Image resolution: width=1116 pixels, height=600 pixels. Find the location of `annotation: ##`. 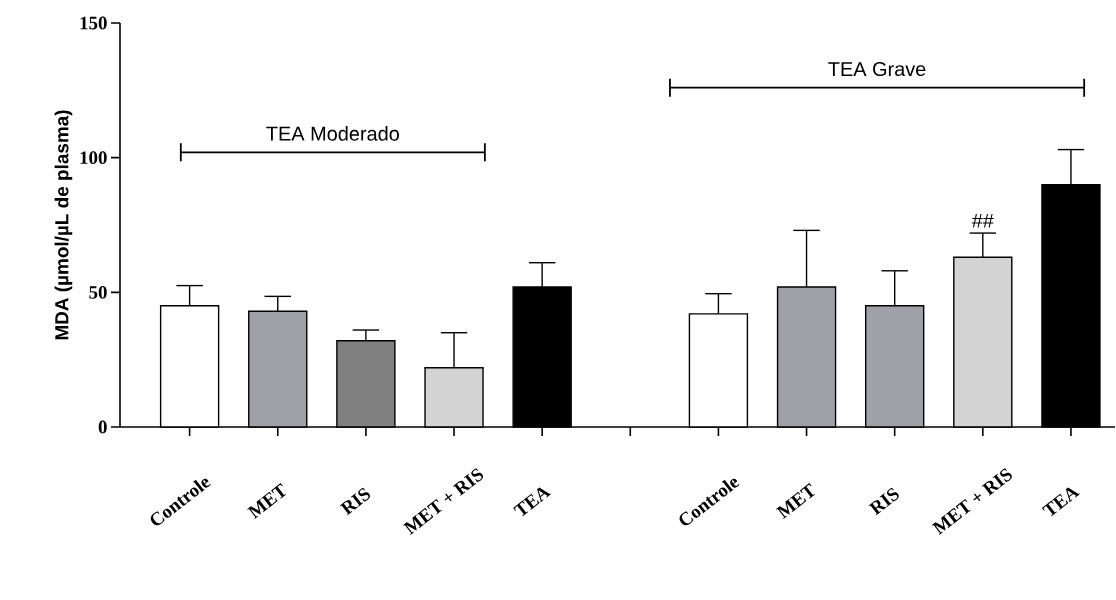

annotation: ## is located at coordinates (982, 220).